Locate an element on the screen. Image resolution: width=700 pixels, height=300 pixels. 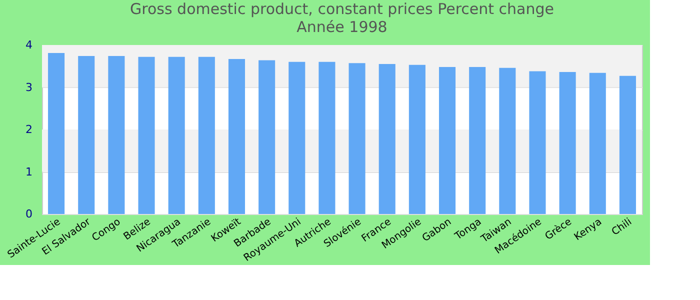
y-tick-label: 2 is located at coordinates (29, 129).